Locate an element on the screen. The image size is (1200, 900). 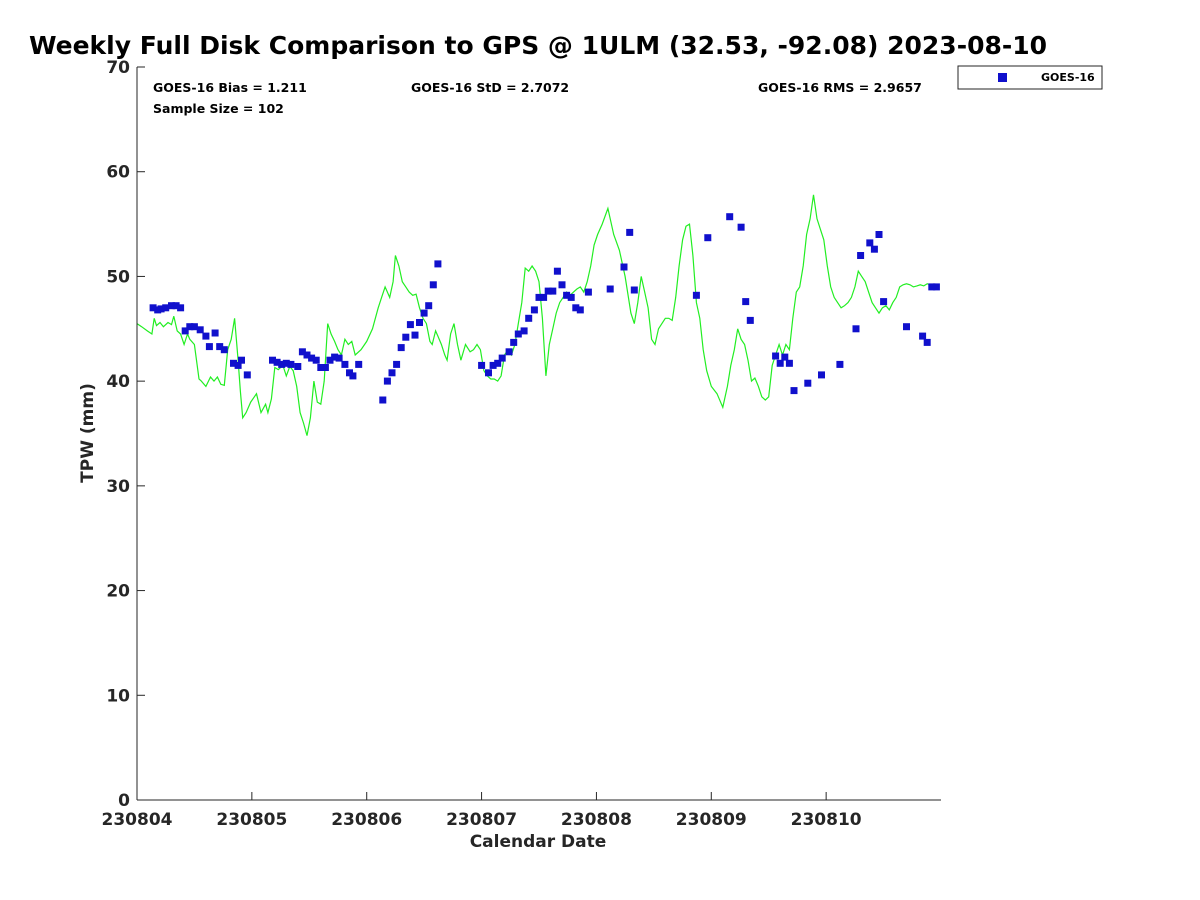
y-tick-label: 60 is located at coordinates (118, 173).